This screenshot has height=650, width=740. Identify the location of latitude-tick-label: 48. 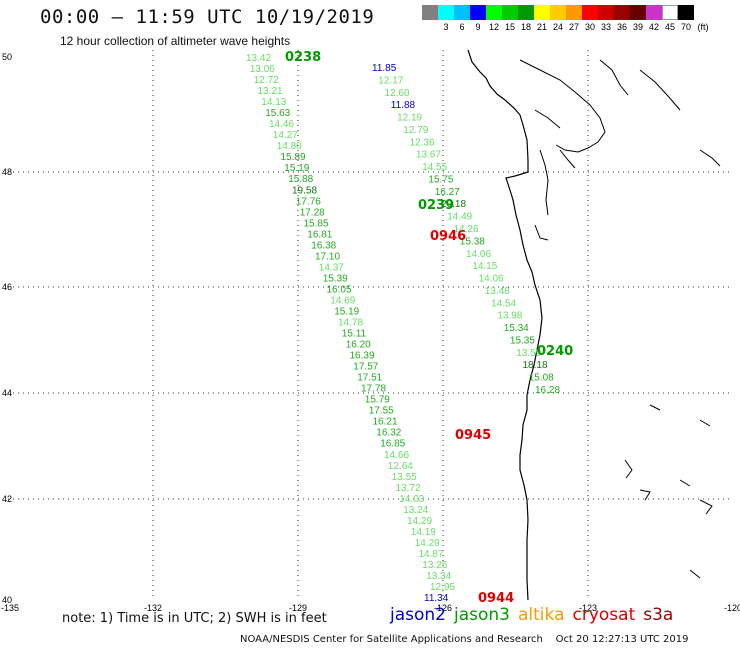
(7, 172).